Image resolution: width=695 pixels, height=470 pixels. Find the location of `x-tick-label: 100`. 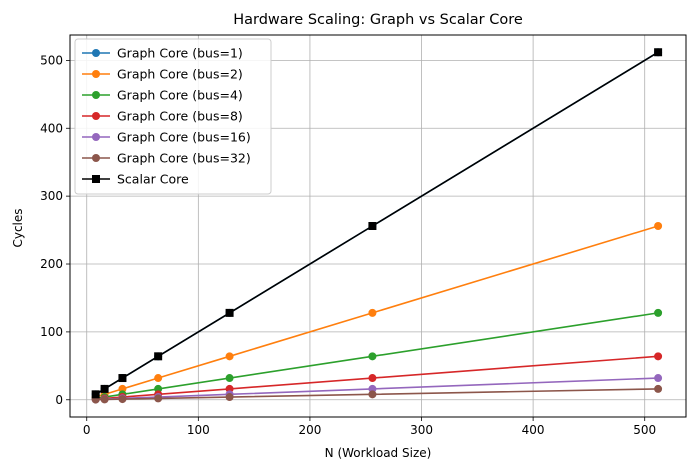

x-tick-label: 100 is located at coordinates (198, 430).